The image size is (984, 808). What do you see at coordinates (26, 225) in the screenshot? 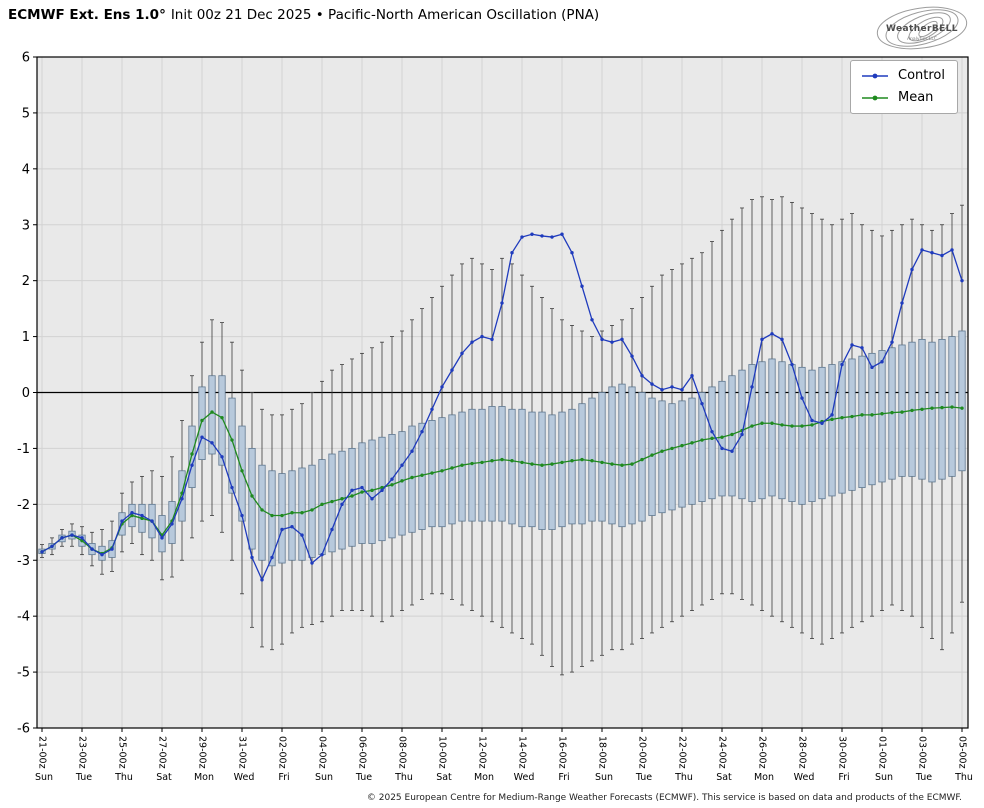
I see `y-tick-label: 3` at bounding box center [26, 225].